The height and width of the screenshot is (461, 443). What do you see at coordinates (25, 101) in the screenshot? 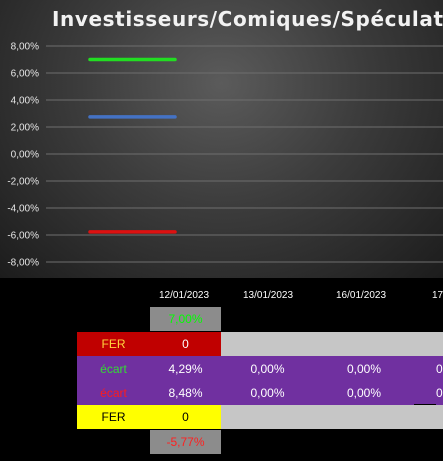
I see `y-tick-label: 4,00%` at bounding box center [25, 101].